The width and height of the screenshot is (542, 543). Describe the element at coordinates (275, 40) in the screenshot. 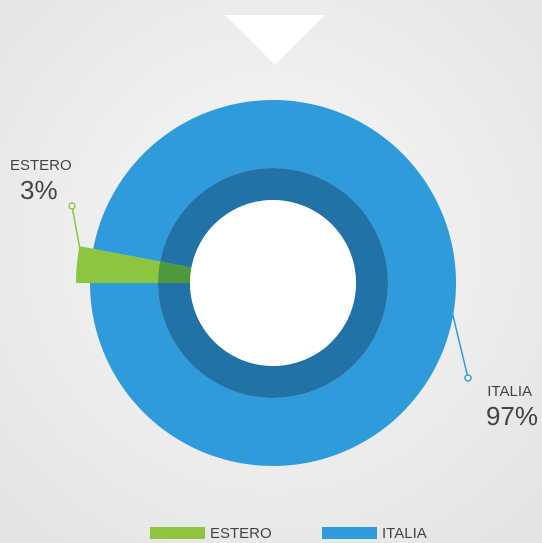

I see `pointer-triangle` at that location.